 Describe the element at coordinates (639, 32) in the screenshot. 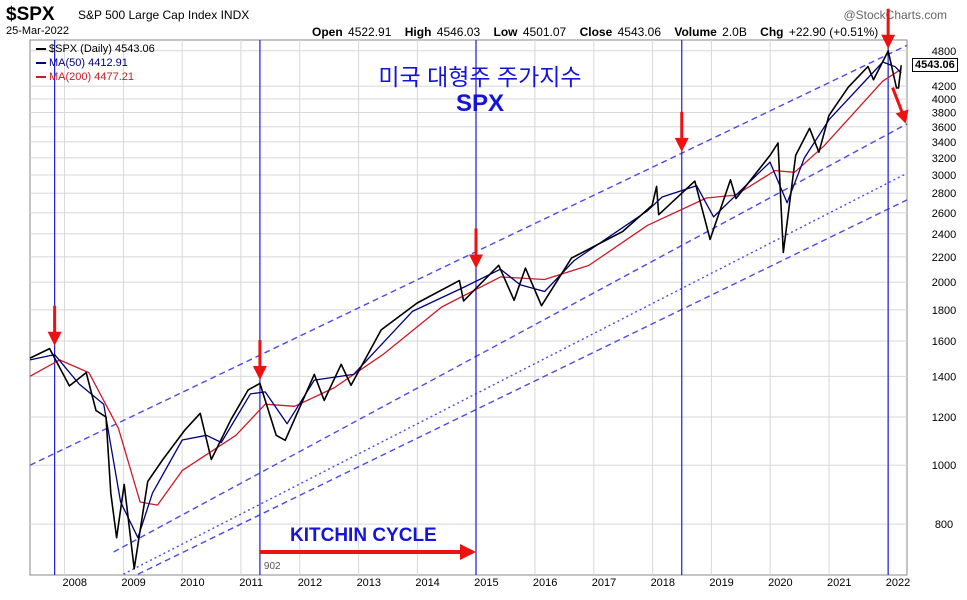

I see `close-value: 4543.06` at that location.